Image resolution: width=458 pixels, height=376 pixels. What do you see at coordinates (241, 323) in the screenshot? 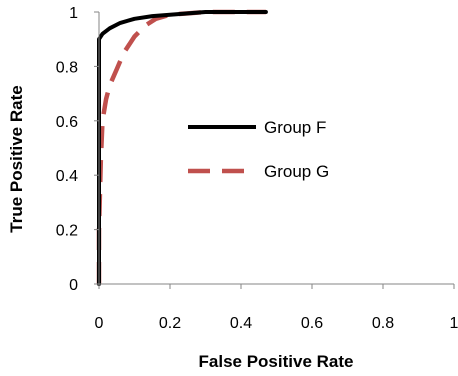
I see `x-tick-label: 0.4` at bounding box center [241, 323].